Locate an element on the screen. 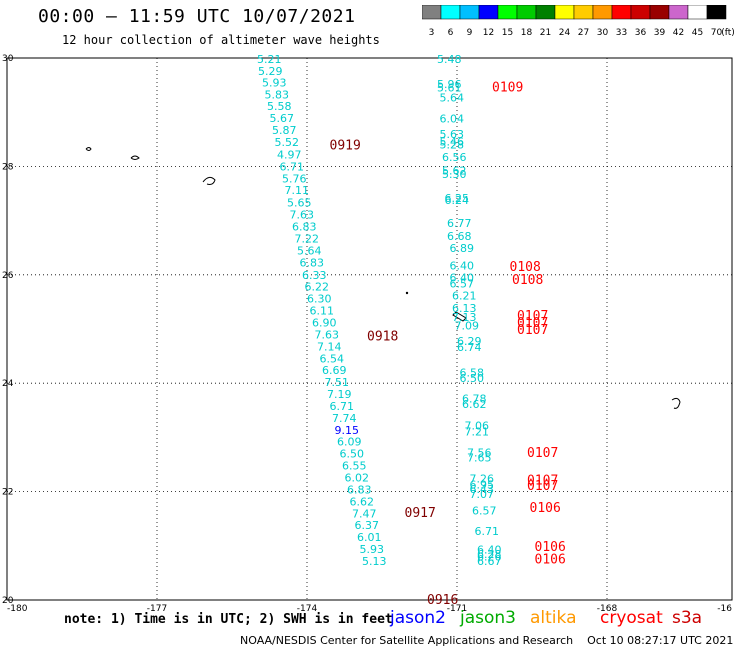  wave-height-value: 5.29 is located at coordinates (270, 71).